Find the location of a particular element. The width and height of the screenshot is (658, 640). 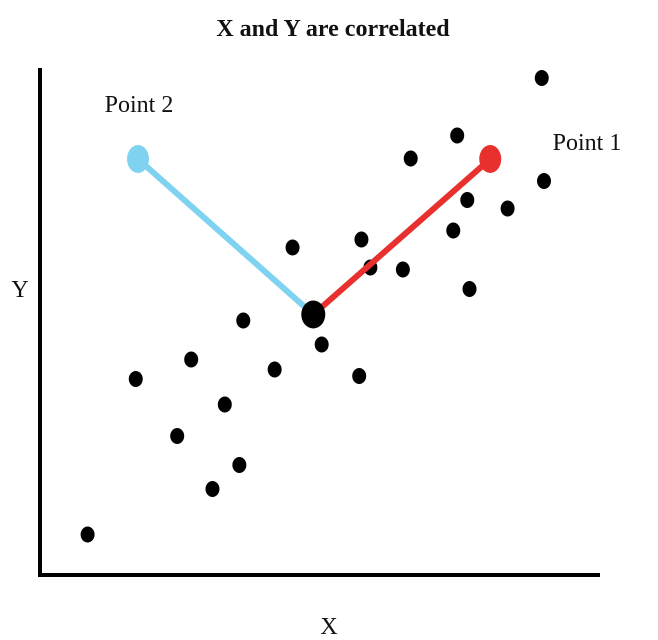

point-2-label: Point 2 is located at coordinates (139, 105).